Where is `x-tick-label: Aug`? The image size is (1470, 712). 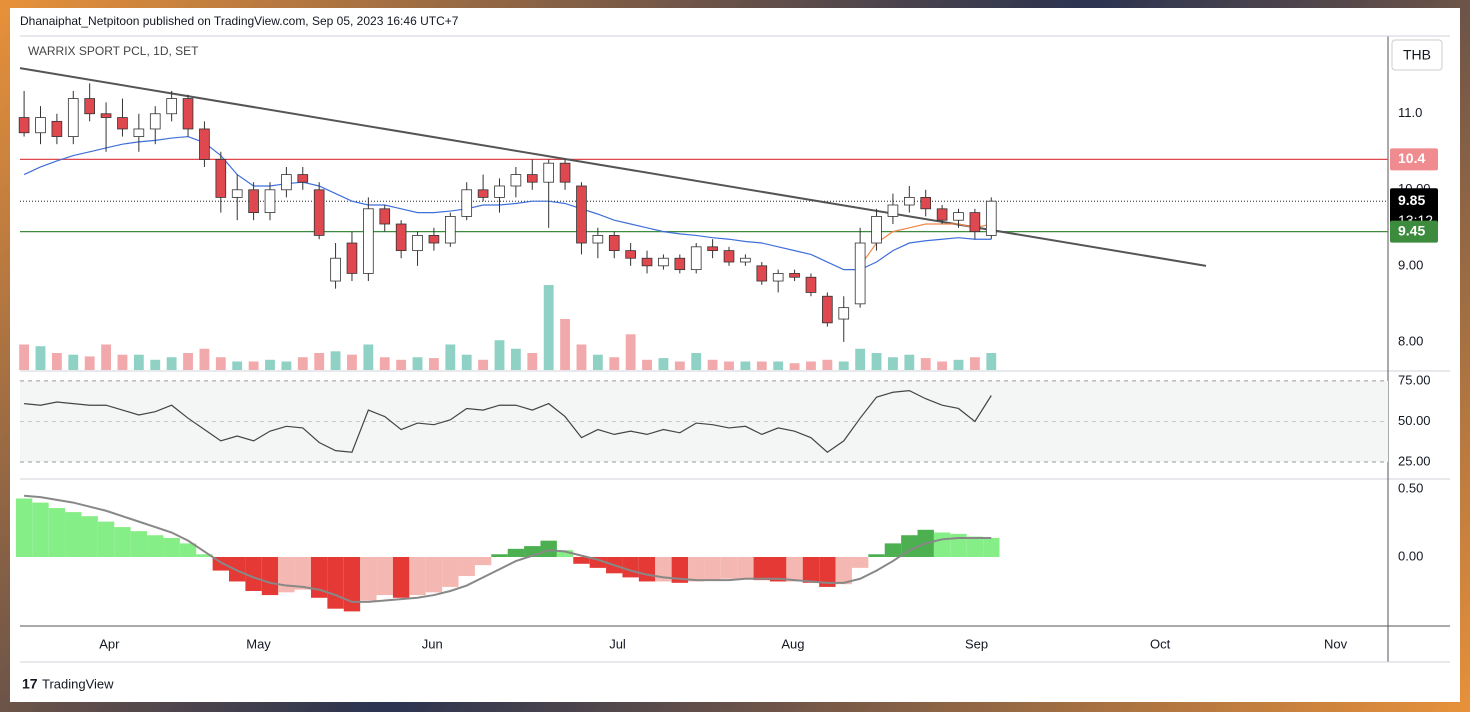 x-tick-label: Aug is located at coordinates (792, 643).